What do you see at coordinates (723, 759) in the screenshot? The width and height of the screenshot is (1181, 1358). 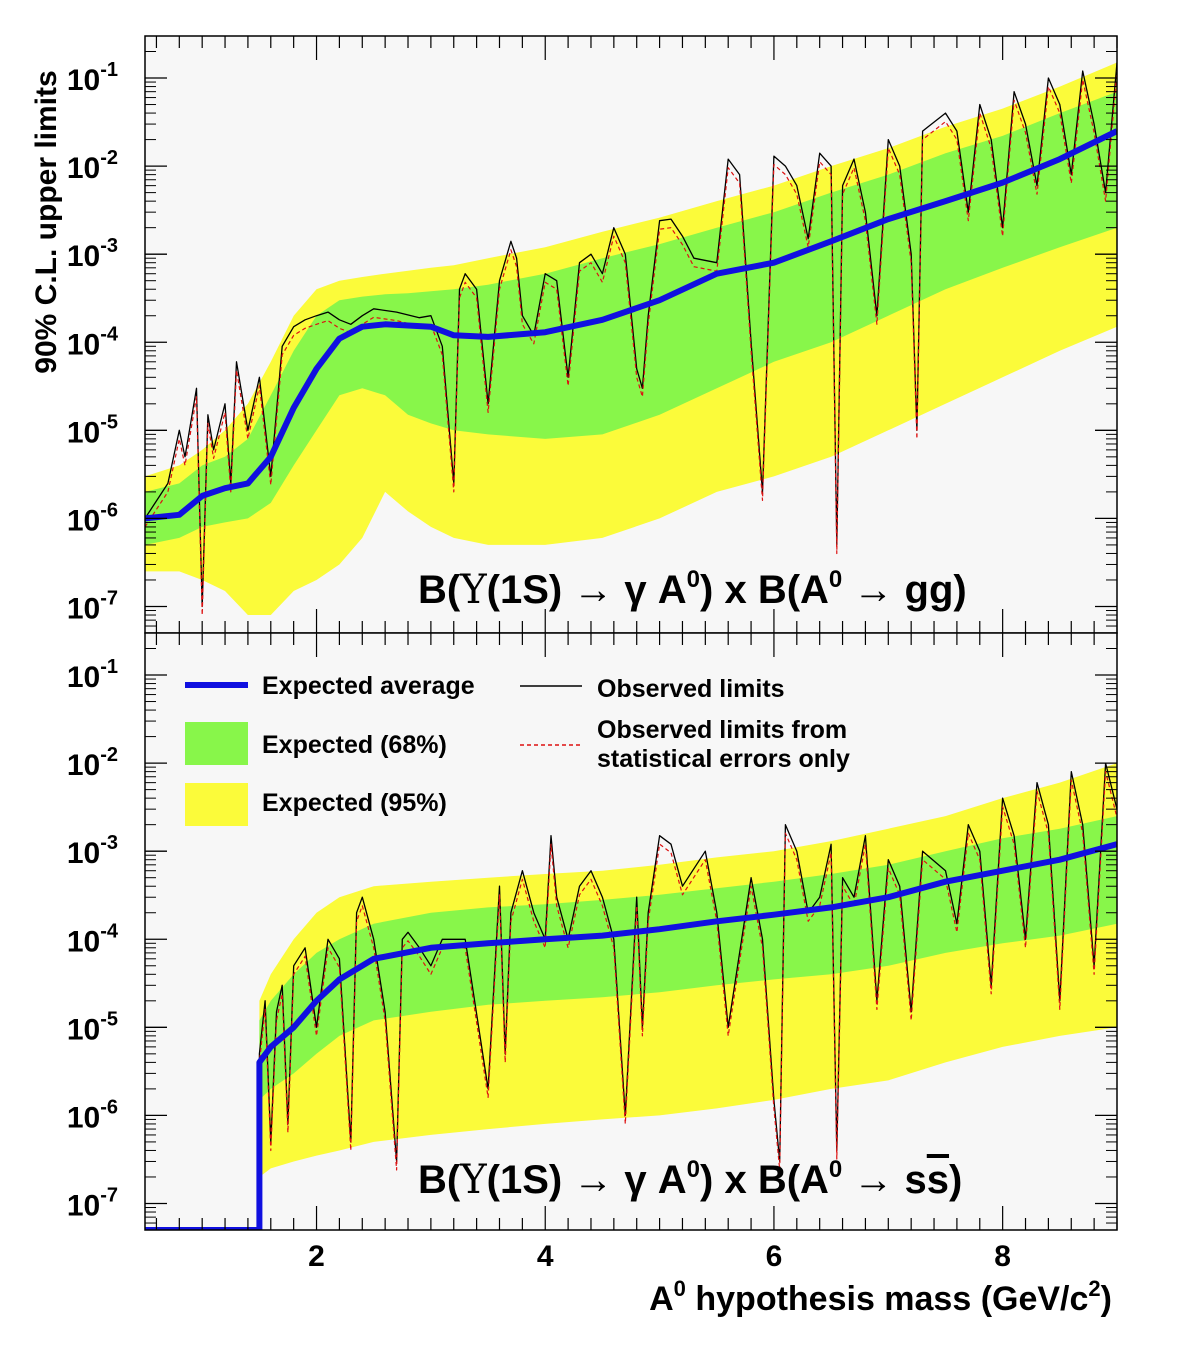 I see `legend-observed-stat-label-2: statistical errors only` at bounding box center [723, 759].